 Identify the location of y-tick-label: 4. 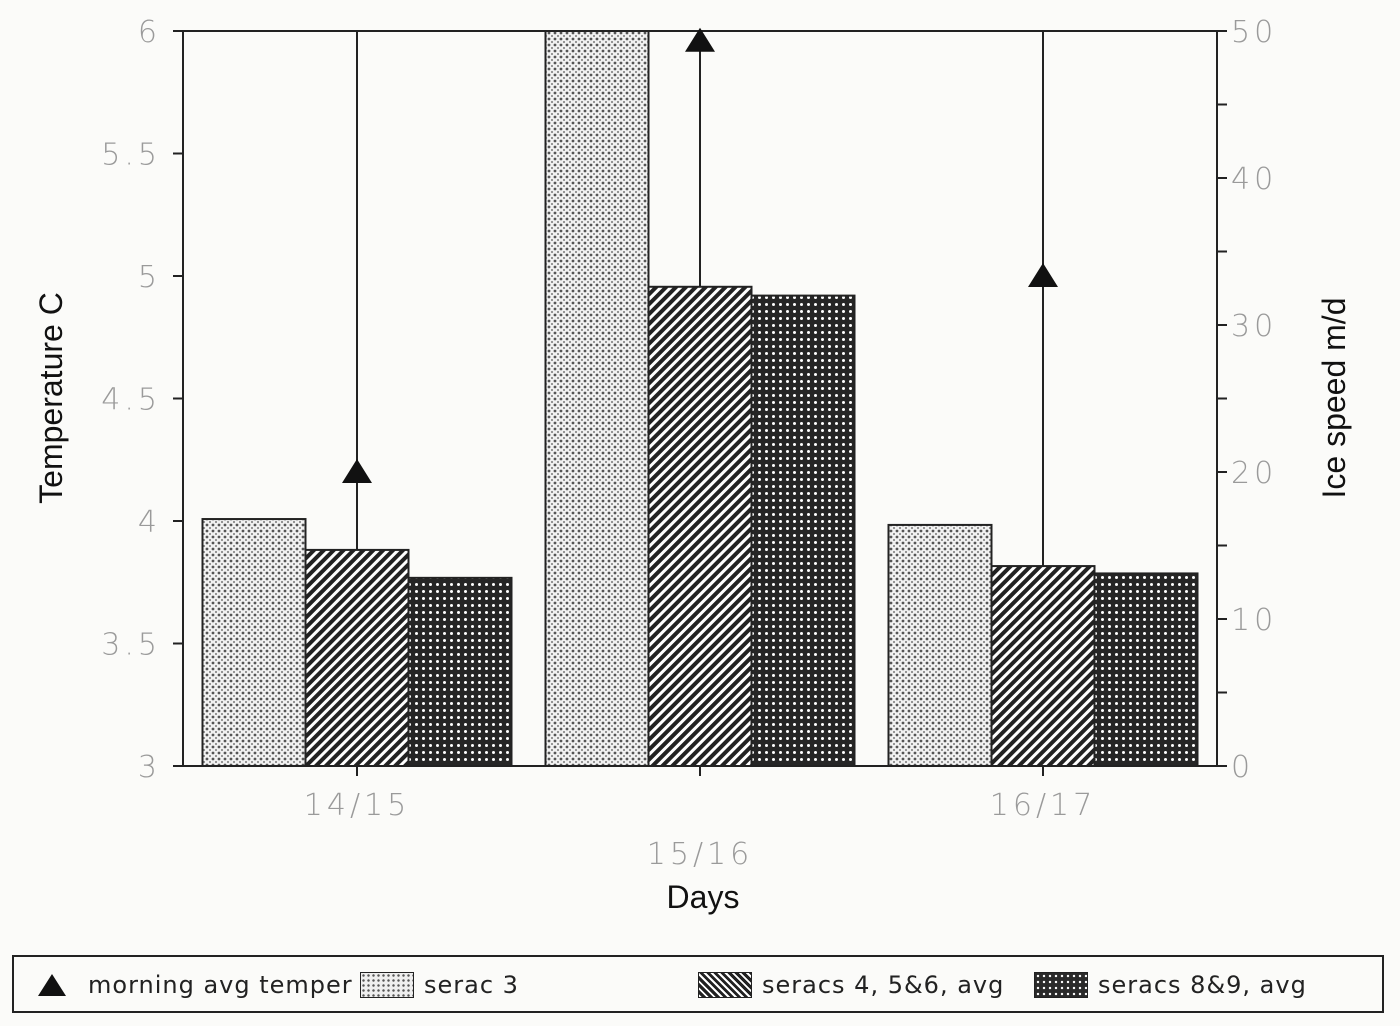
(149, 522).